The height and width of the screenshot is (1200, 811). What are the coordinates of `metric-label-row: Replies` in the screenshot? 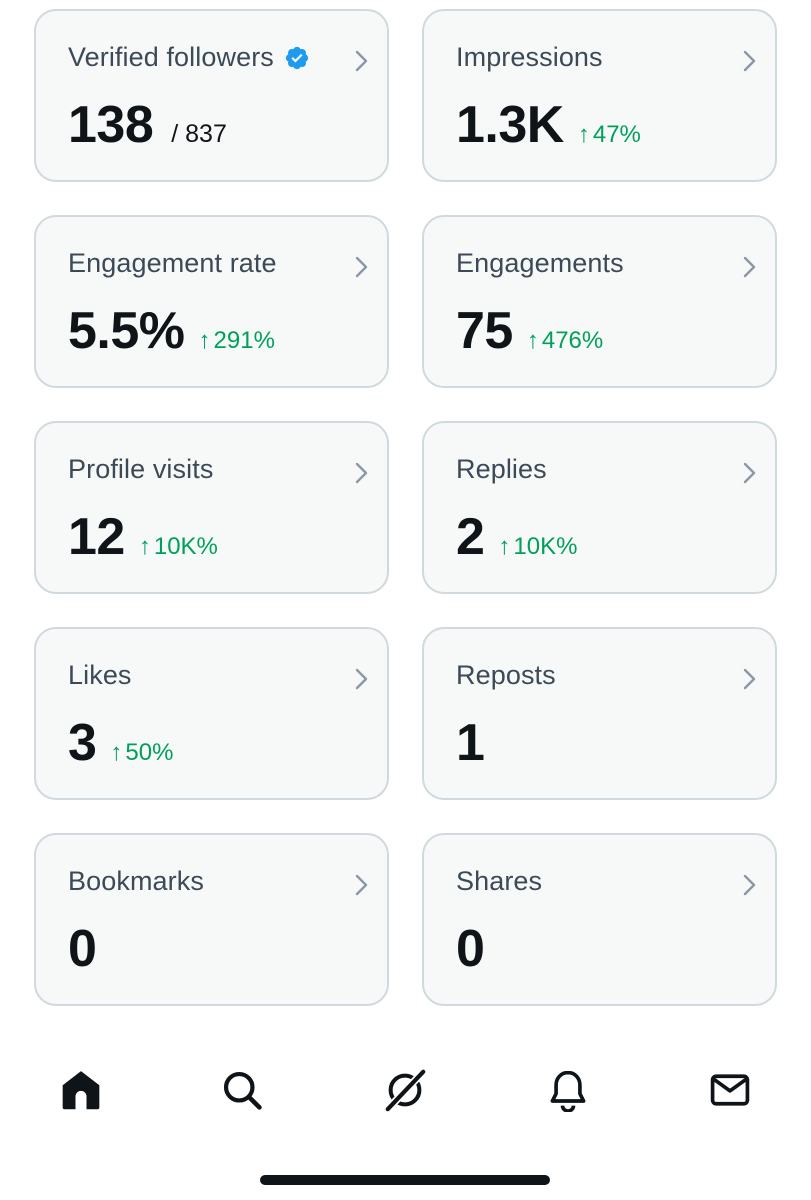 It's located at (501, 469).